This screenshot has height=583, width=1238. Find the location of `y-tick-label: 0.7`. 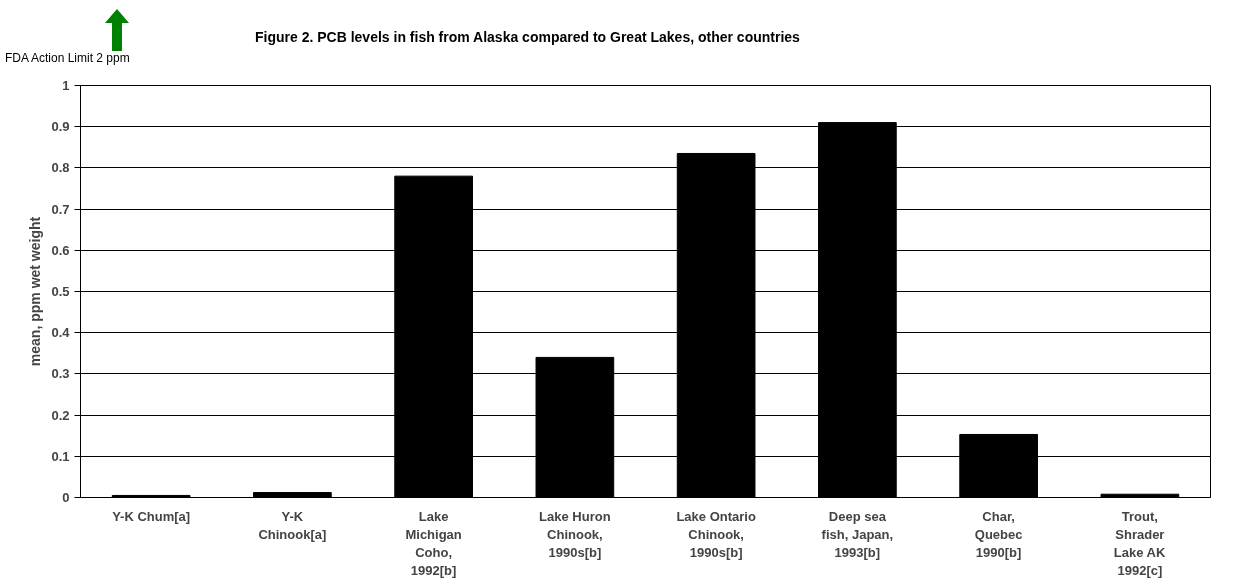

y-tick-label: 0.7 is located at coordinates (60, 209).